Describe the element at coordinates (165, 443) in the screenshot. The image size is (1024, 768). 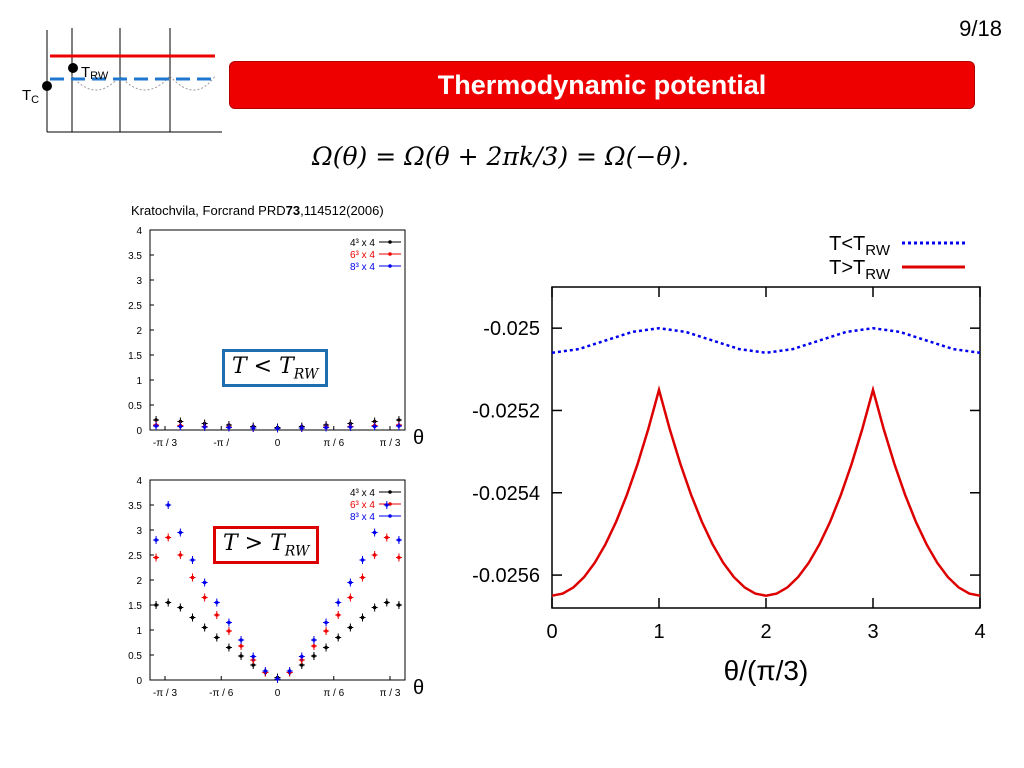
I see `x-tick-label: -π / 3` at that location.